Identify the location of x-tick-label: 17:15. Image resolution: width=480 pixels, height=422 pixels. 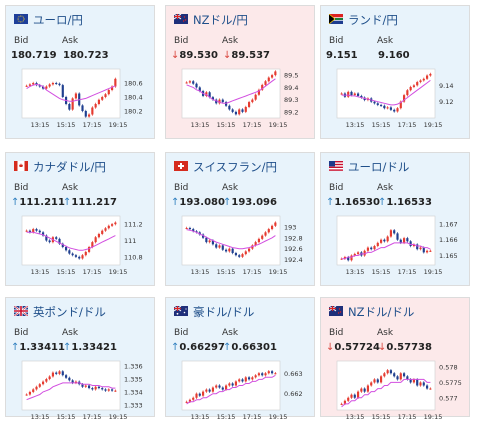
(252, 272).